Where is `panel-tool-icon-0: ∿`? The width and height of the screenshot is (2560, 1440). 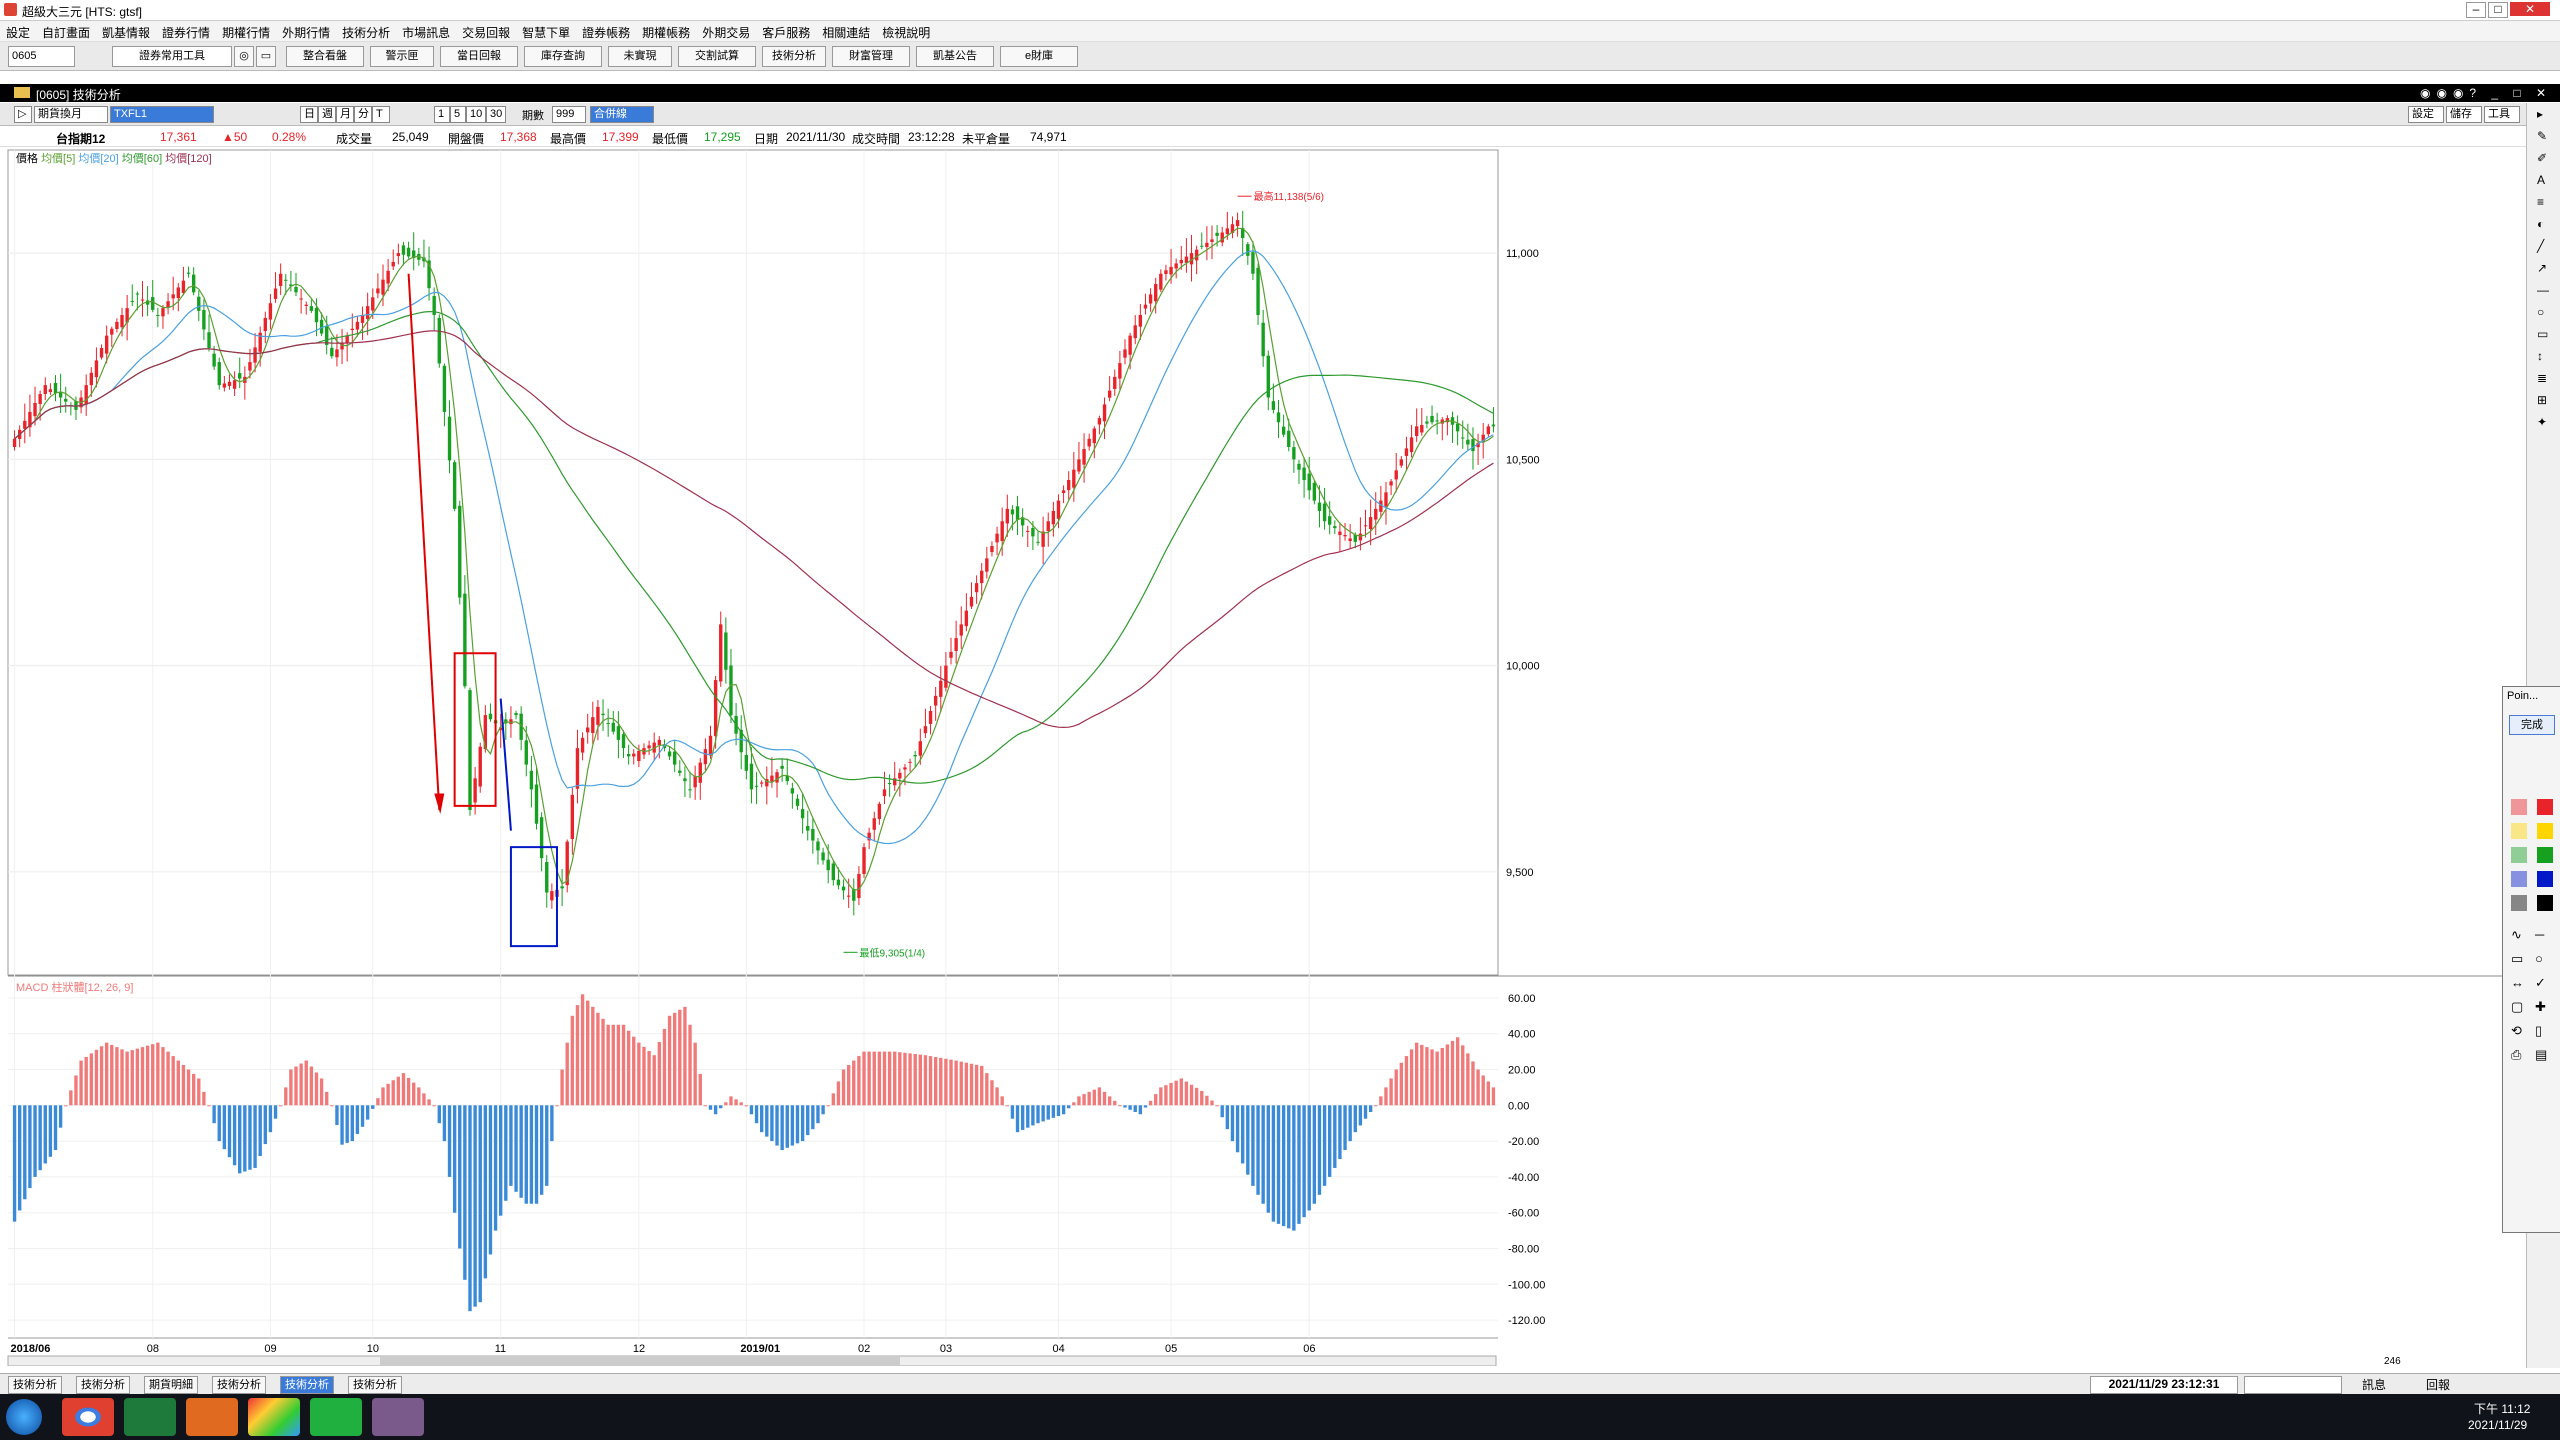 panel-tool-icon-0: ∿ is located at coordinates (2516, 934).